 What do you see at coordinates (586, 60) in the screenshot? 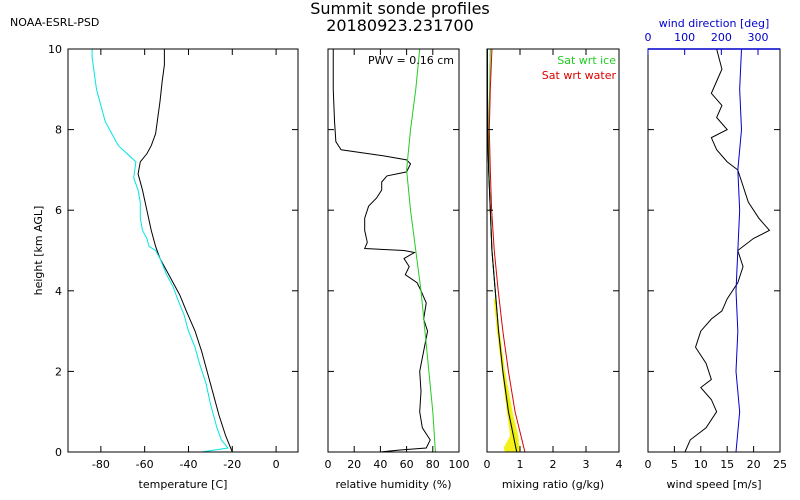
I see `legend-sat-ice: Sat wrt ice` at bounding box center [586, 60].